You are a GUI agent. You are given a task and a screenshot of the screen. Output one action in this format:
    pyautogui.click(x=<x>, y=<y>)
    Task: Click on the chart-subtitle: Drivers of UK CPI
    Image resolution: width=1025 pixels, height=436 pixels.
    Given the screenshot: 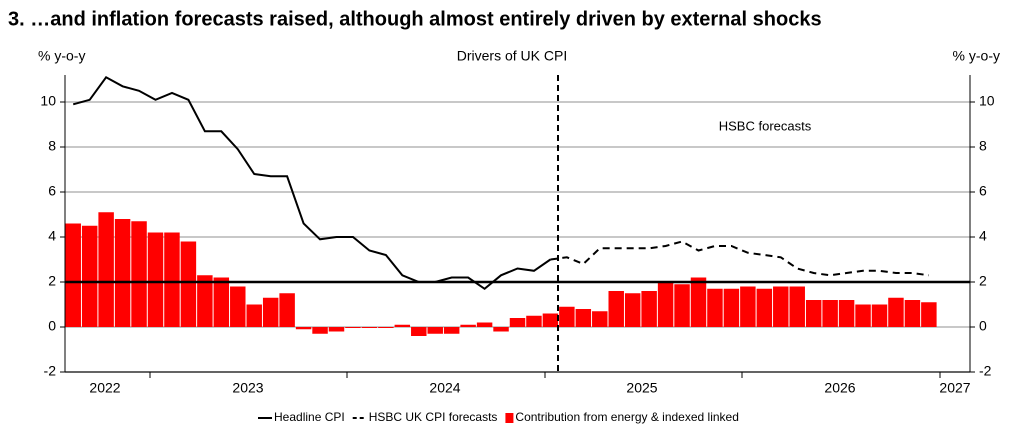 What is the action you would take?
    pyautogui.click(x=512, y=56)
    